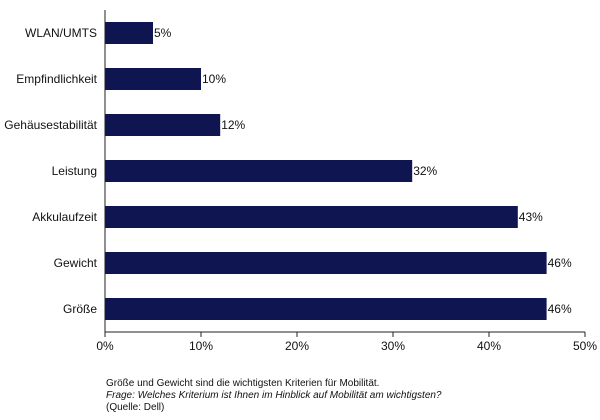  What do you see at coordinates (74, 171) in the screenshot?
I see `category-label-leistung: Leistung` at bounding box center [74, 171].